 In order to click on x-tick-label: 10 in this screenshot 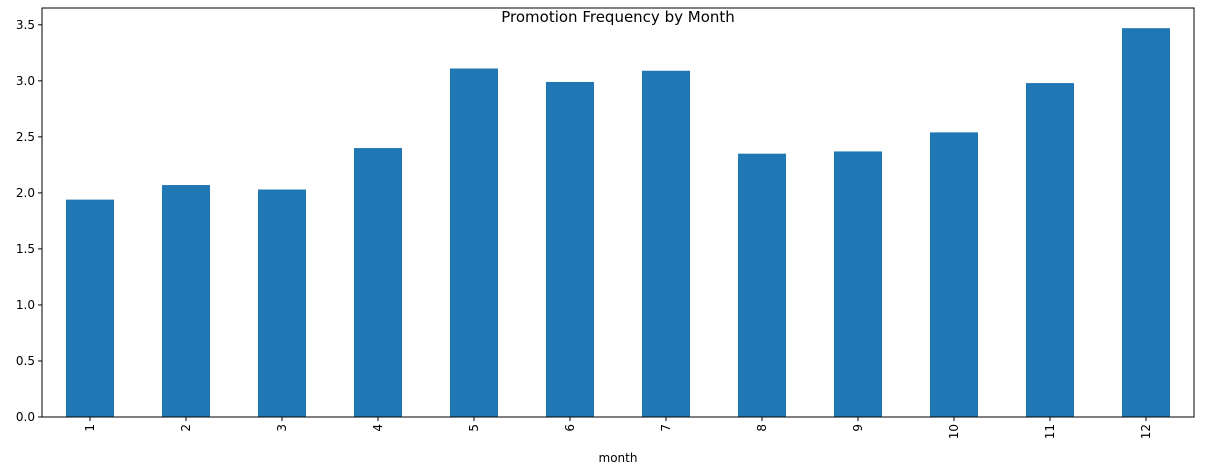, I will do `click(954, 431)`.